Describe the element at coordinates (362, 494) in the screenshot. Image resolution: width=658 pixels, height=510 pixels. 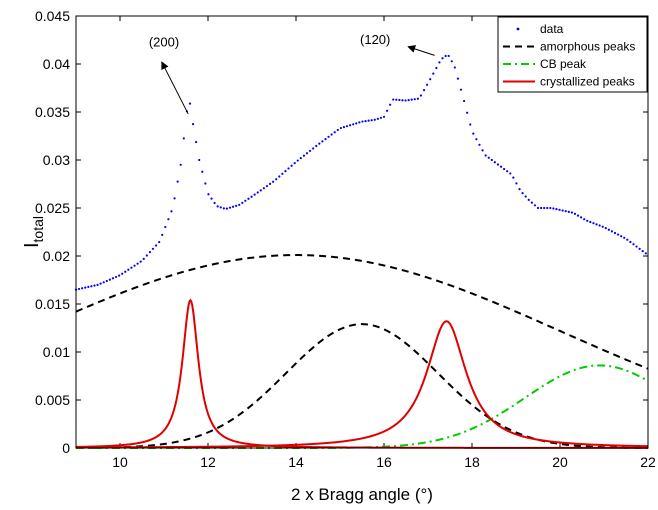
I see `x-axis-label: 2 x Bragg angle (°)` at that location.